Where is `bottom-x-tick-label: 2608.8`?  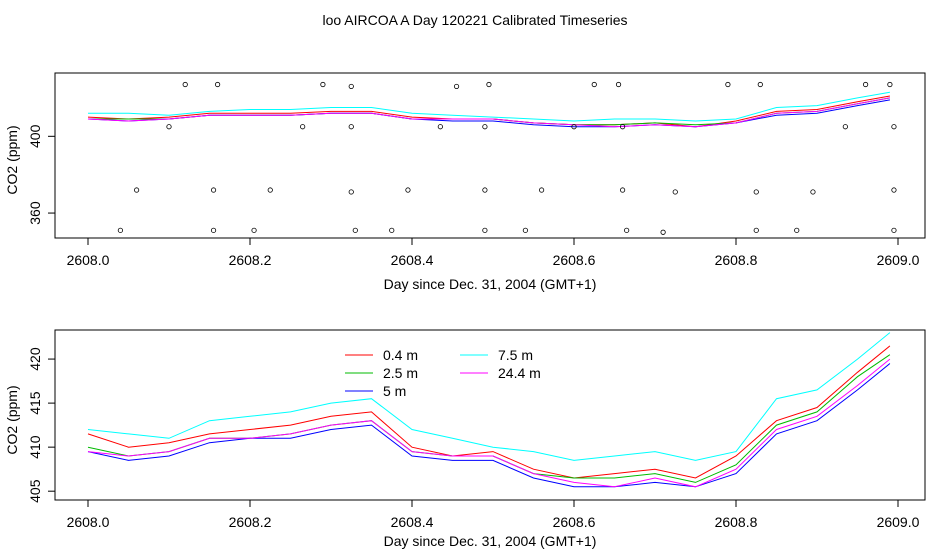
bottom-x-tick-label: 2608.8 is located at coordinates (736, 522).